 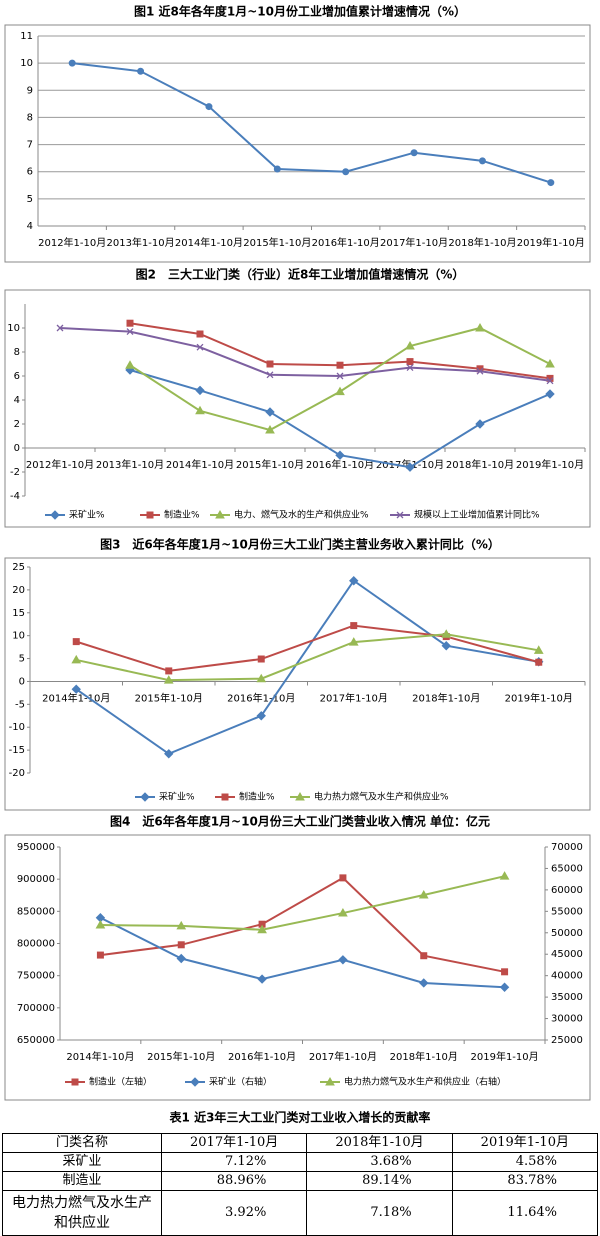 What do you see at coordinates (240, 1082) in the screenshot?
I see `legend-label: 采矿业（右轴）` at bounding box center [240, 1082].